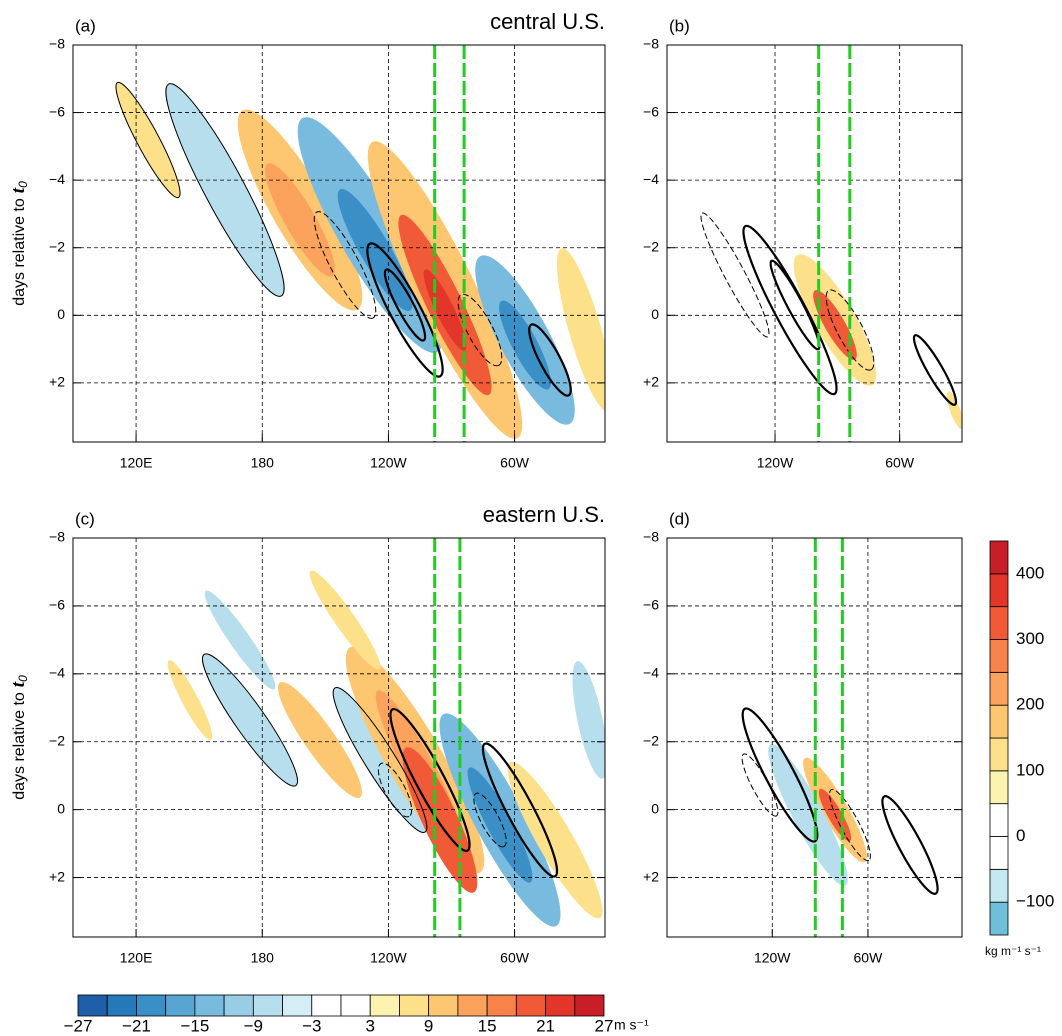  I want to click on colorbar-label: −100, so click(1035, 901).